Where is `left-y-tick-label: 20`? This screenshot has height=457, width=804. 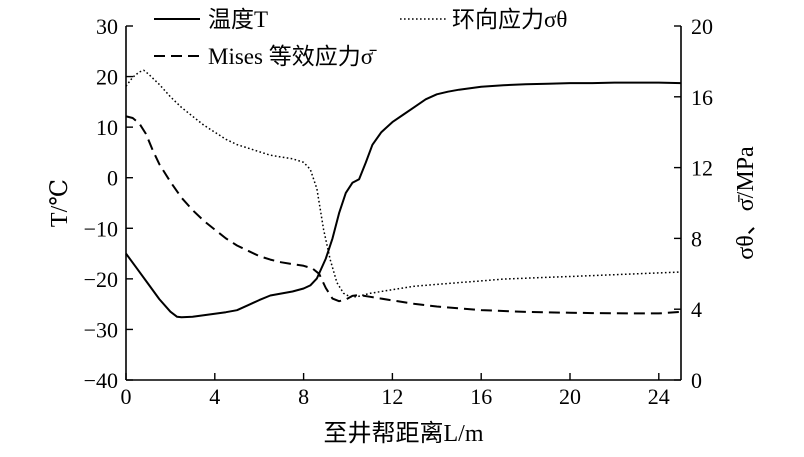
left-y-tick-label: 20 is located at coordinates (107, 77).